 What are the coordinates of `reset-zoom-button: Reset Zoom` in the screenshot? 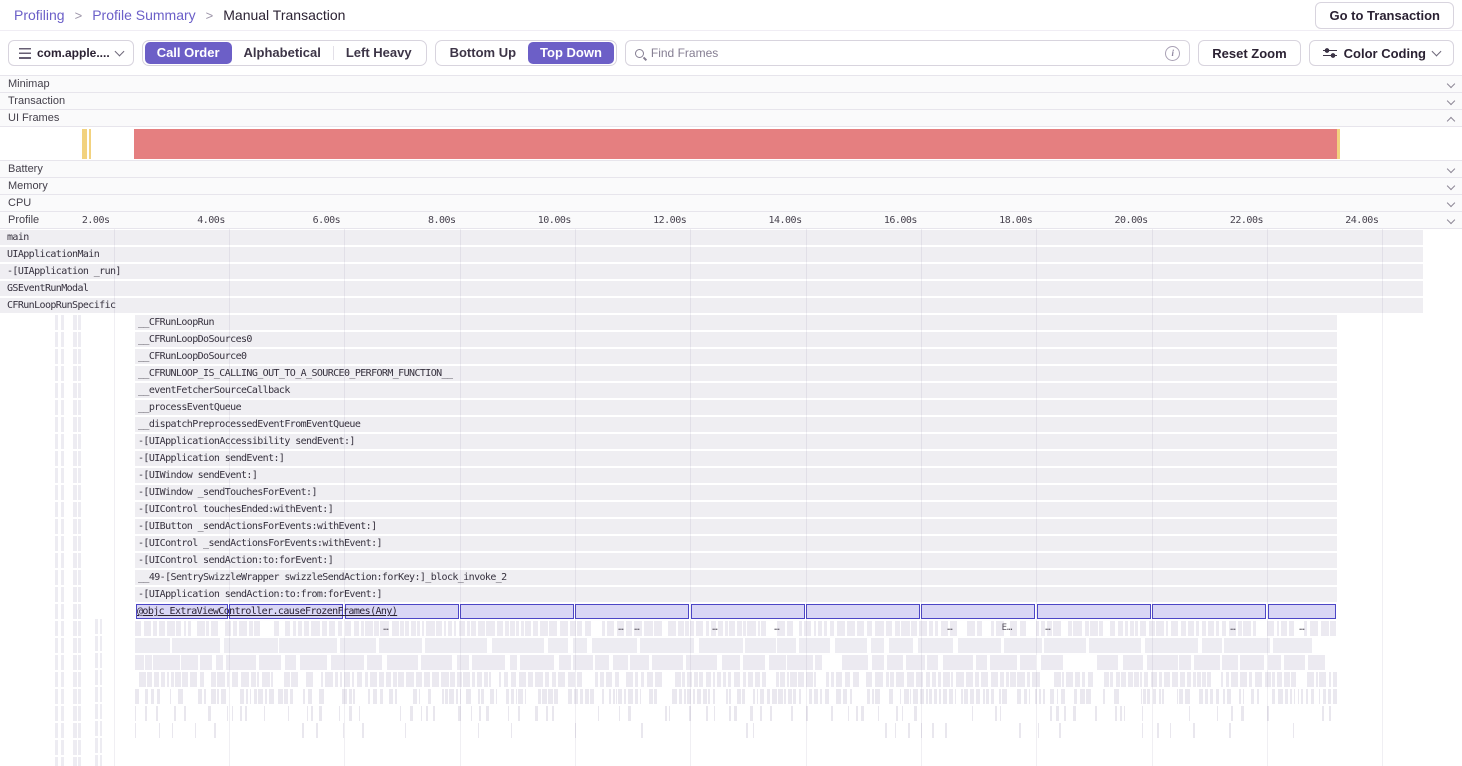 It's located at (1249, 53).